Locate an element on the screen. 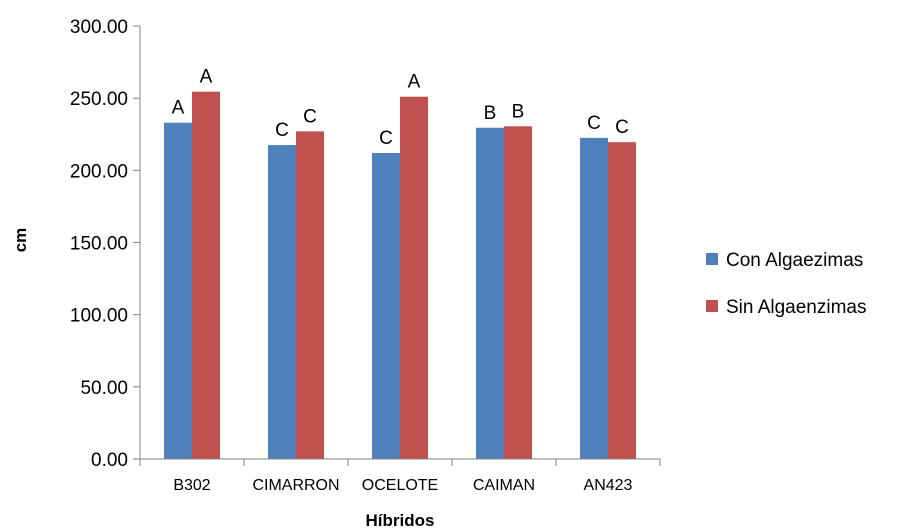  bar-sin-an423 is located at coordinates (622, 300).